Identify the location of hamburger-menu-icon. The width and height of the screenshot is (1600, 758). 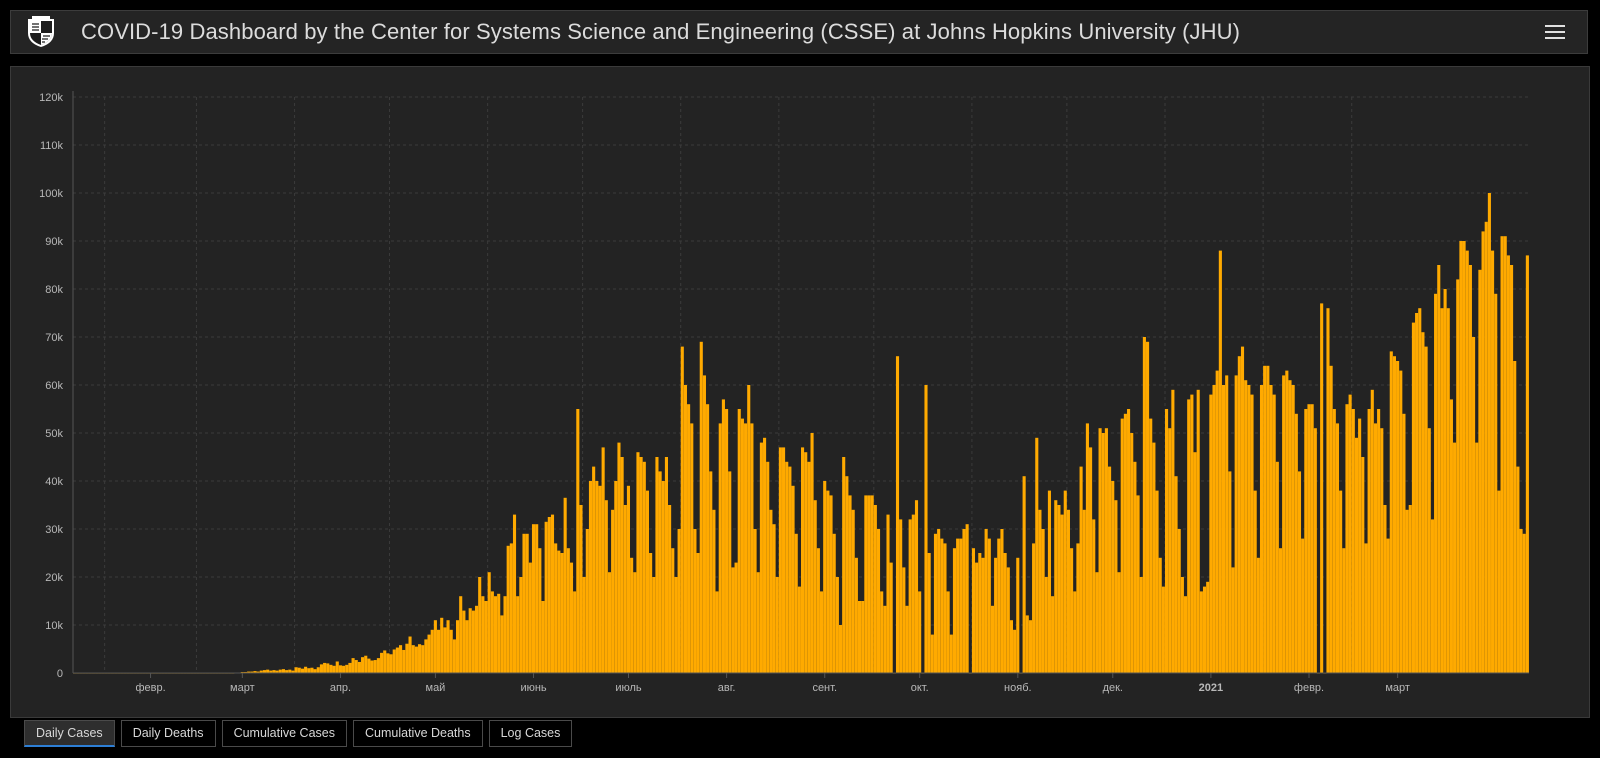
(1555, 32).